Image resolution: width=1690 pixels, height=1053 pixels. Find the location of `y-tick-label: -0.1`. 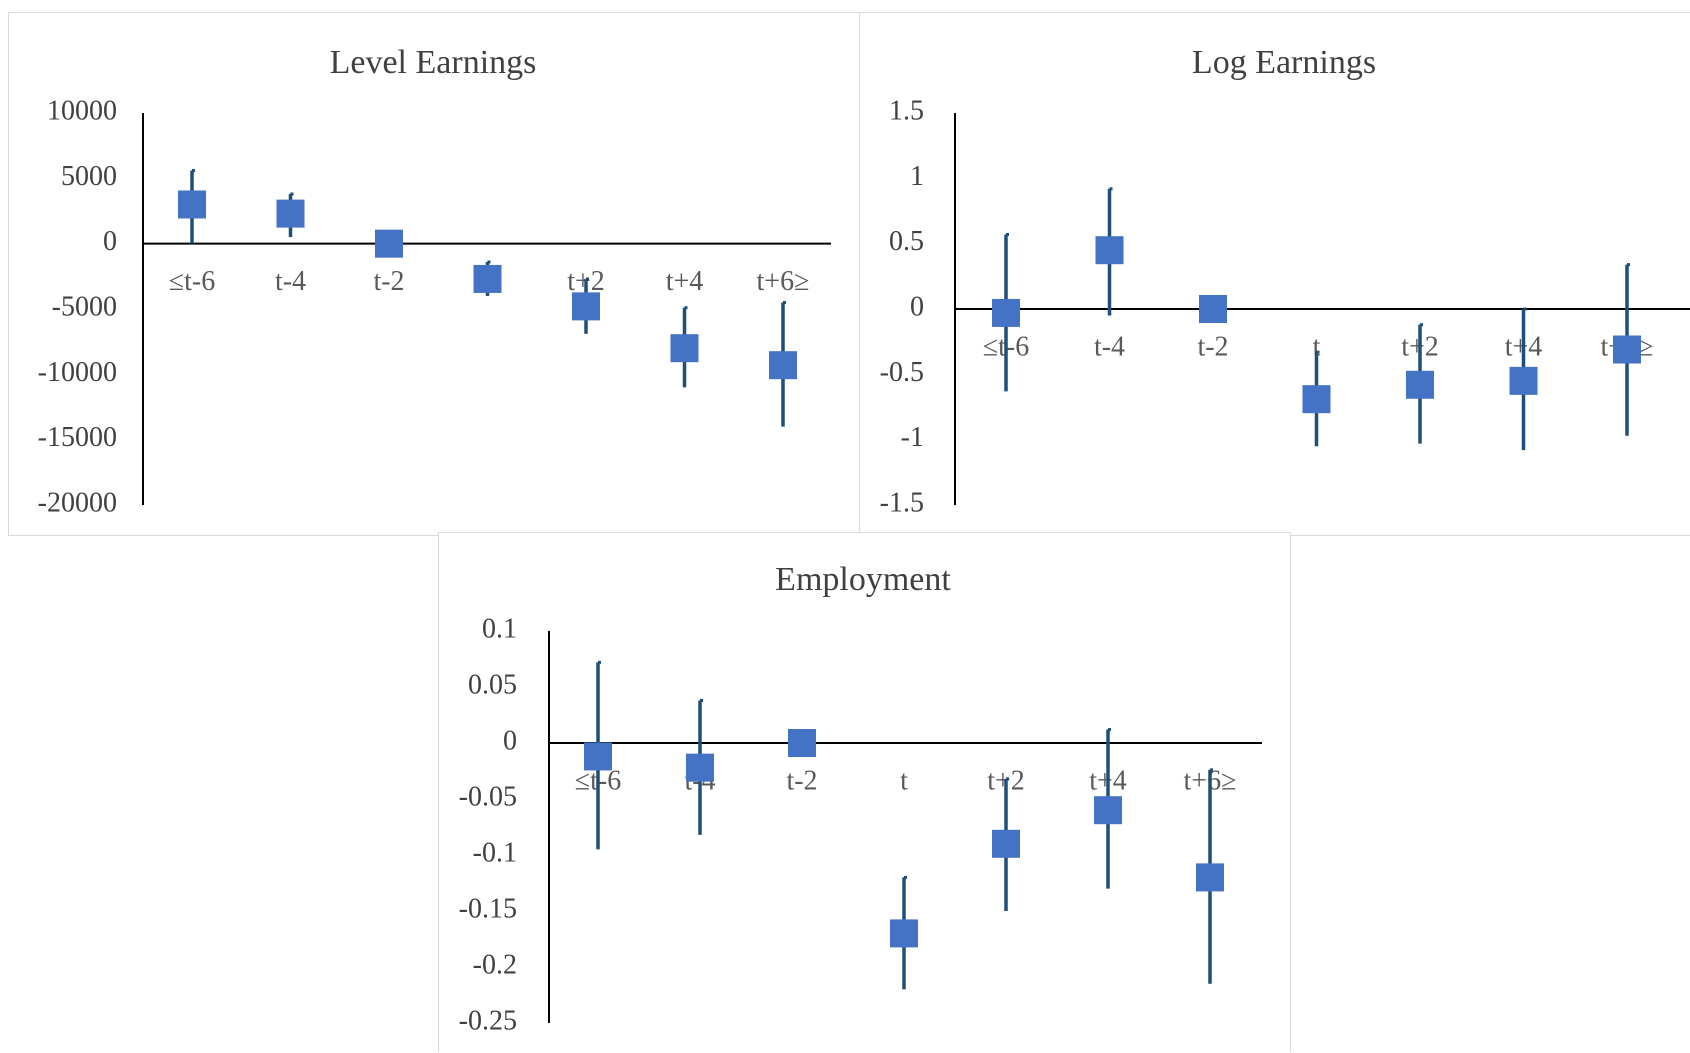

y-tick-label: -0.1 is located at coordinates (495, 852).